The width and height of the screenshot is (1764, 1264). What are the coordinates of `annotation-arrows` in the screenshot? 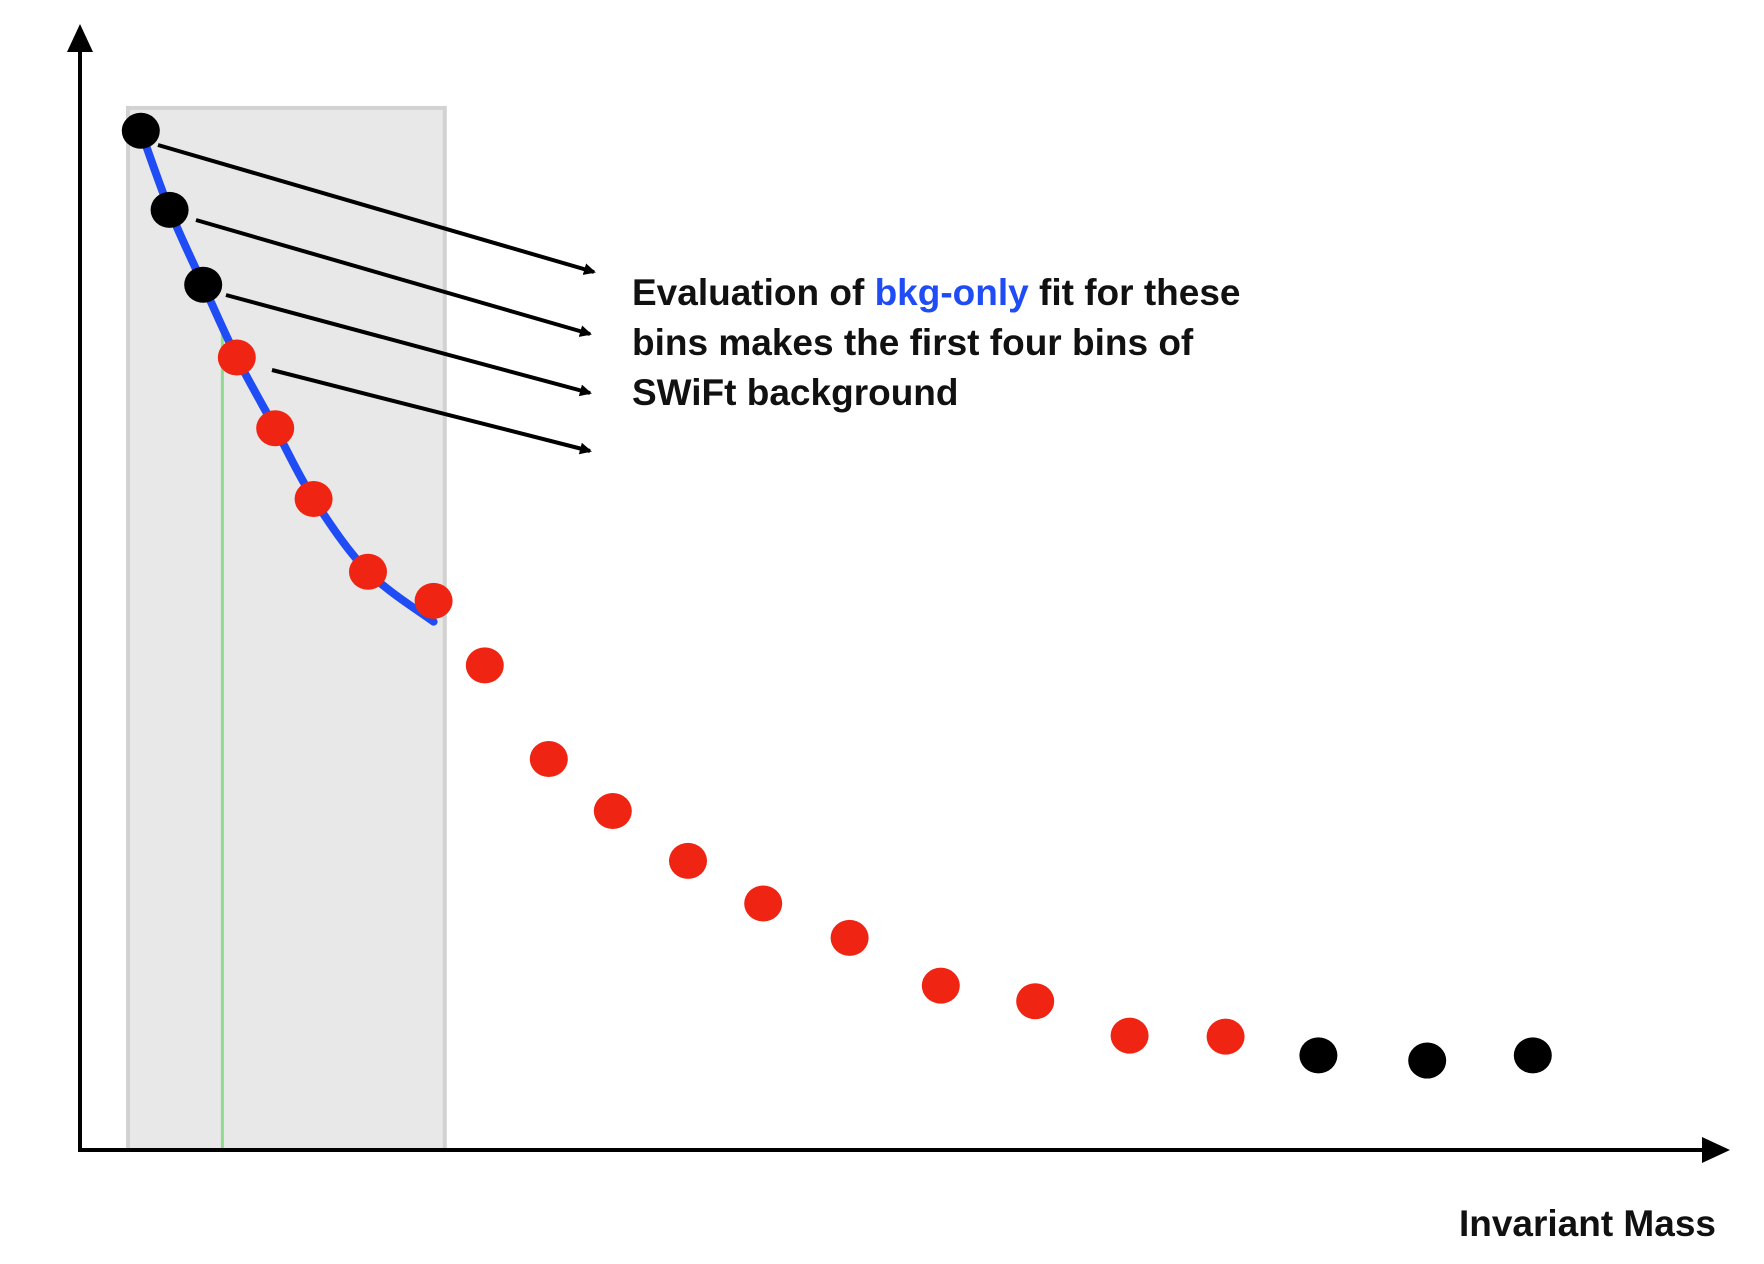 It's located at (376, 299).